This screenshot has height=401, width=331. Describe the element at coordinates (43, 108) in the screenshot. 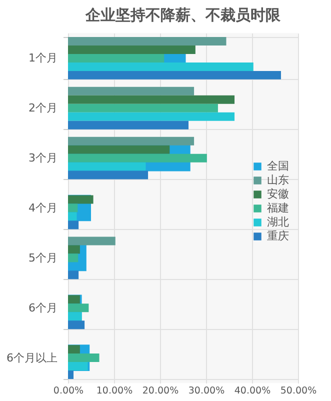

I see `y-tick-label: 2个月` at that location.